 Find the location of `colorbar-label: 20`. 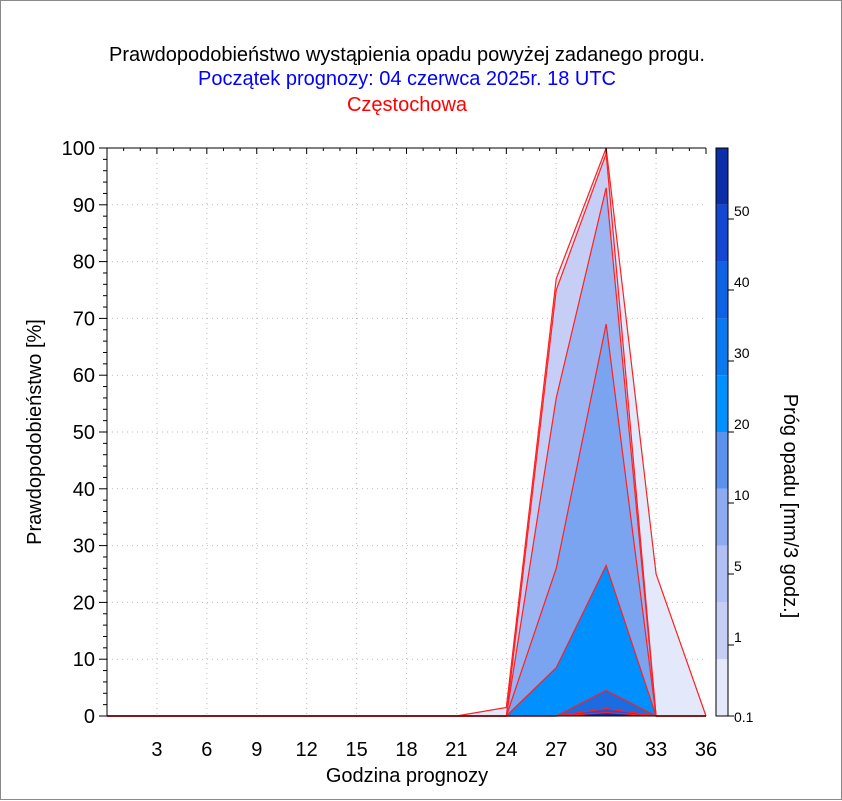

colorbar-label: 20 is located at coordinates (742, 424).